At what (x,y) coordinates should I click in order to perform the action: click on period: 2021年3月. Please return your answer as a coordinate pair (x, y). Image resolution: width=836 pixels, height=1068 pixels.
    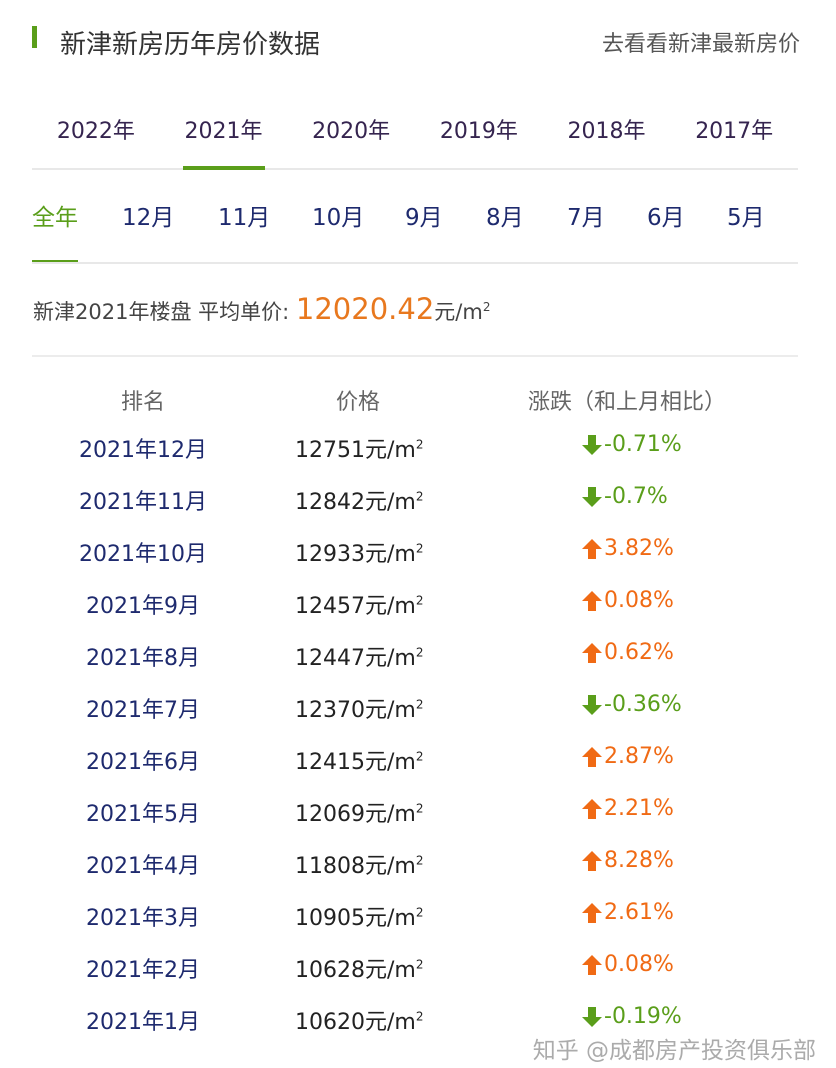
    Looking at the image, I should click on (143, 918).